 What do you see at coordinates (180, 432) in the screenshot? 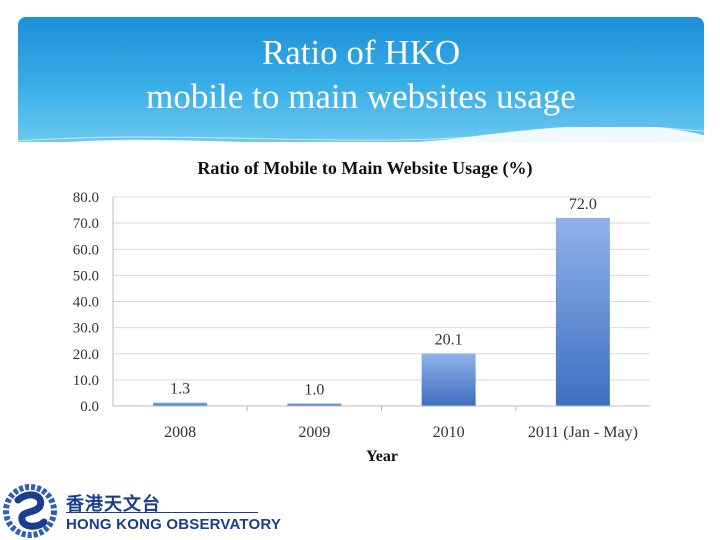
I see `x-tick-label: 2008` at bounding box center [180, 432].